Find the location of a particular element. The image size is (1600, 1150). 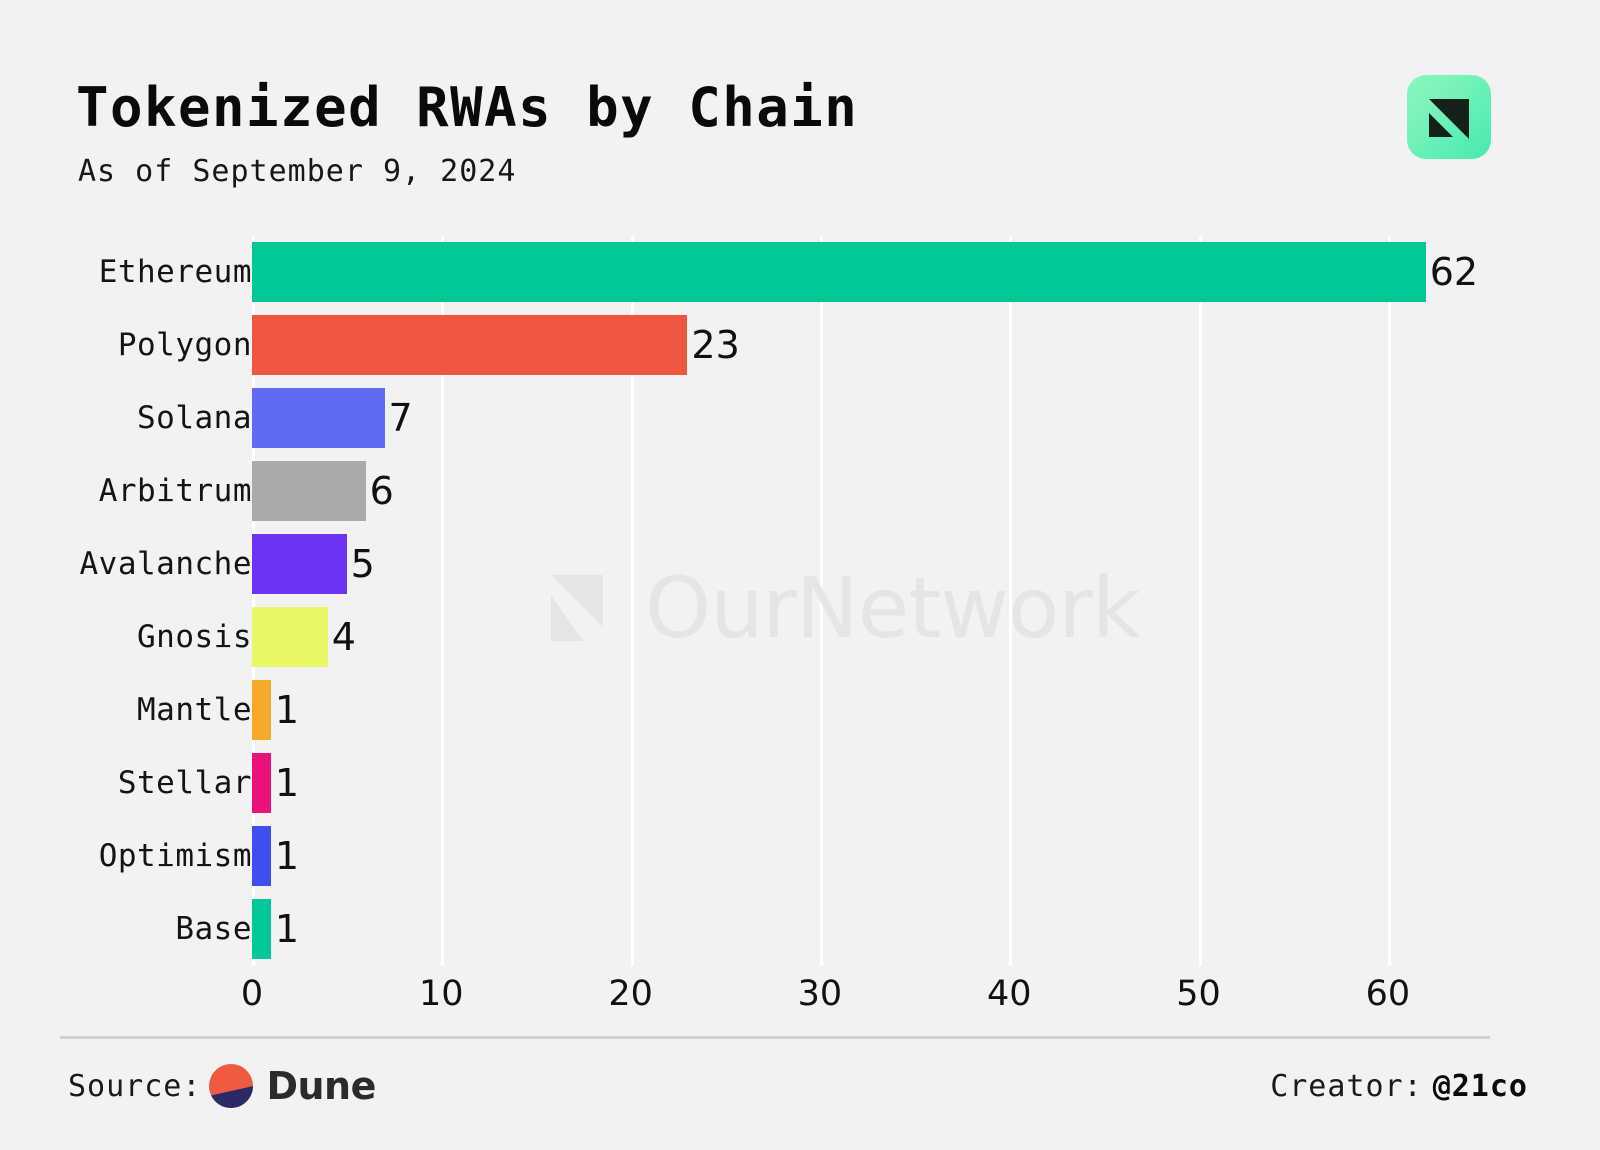

bar-value-label: 5 is located at coordinates (362, 564).